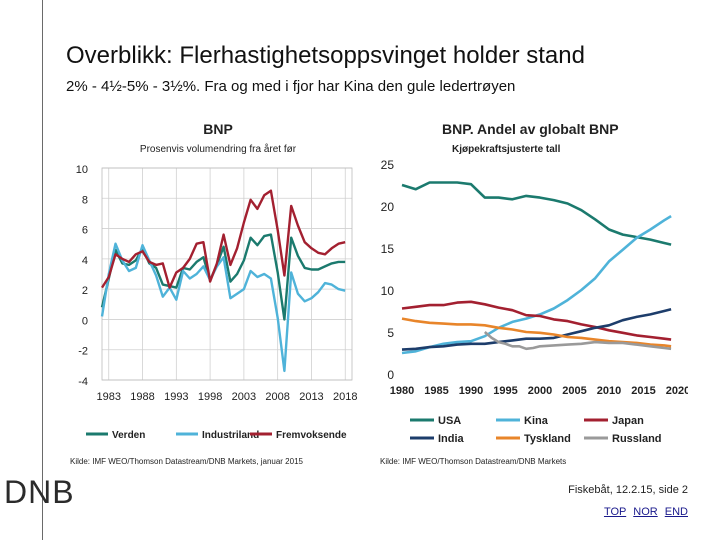  Describe the element at coordinates (628, 421) in the screenshot. I see `legend-label-japan: Japan` at that location.